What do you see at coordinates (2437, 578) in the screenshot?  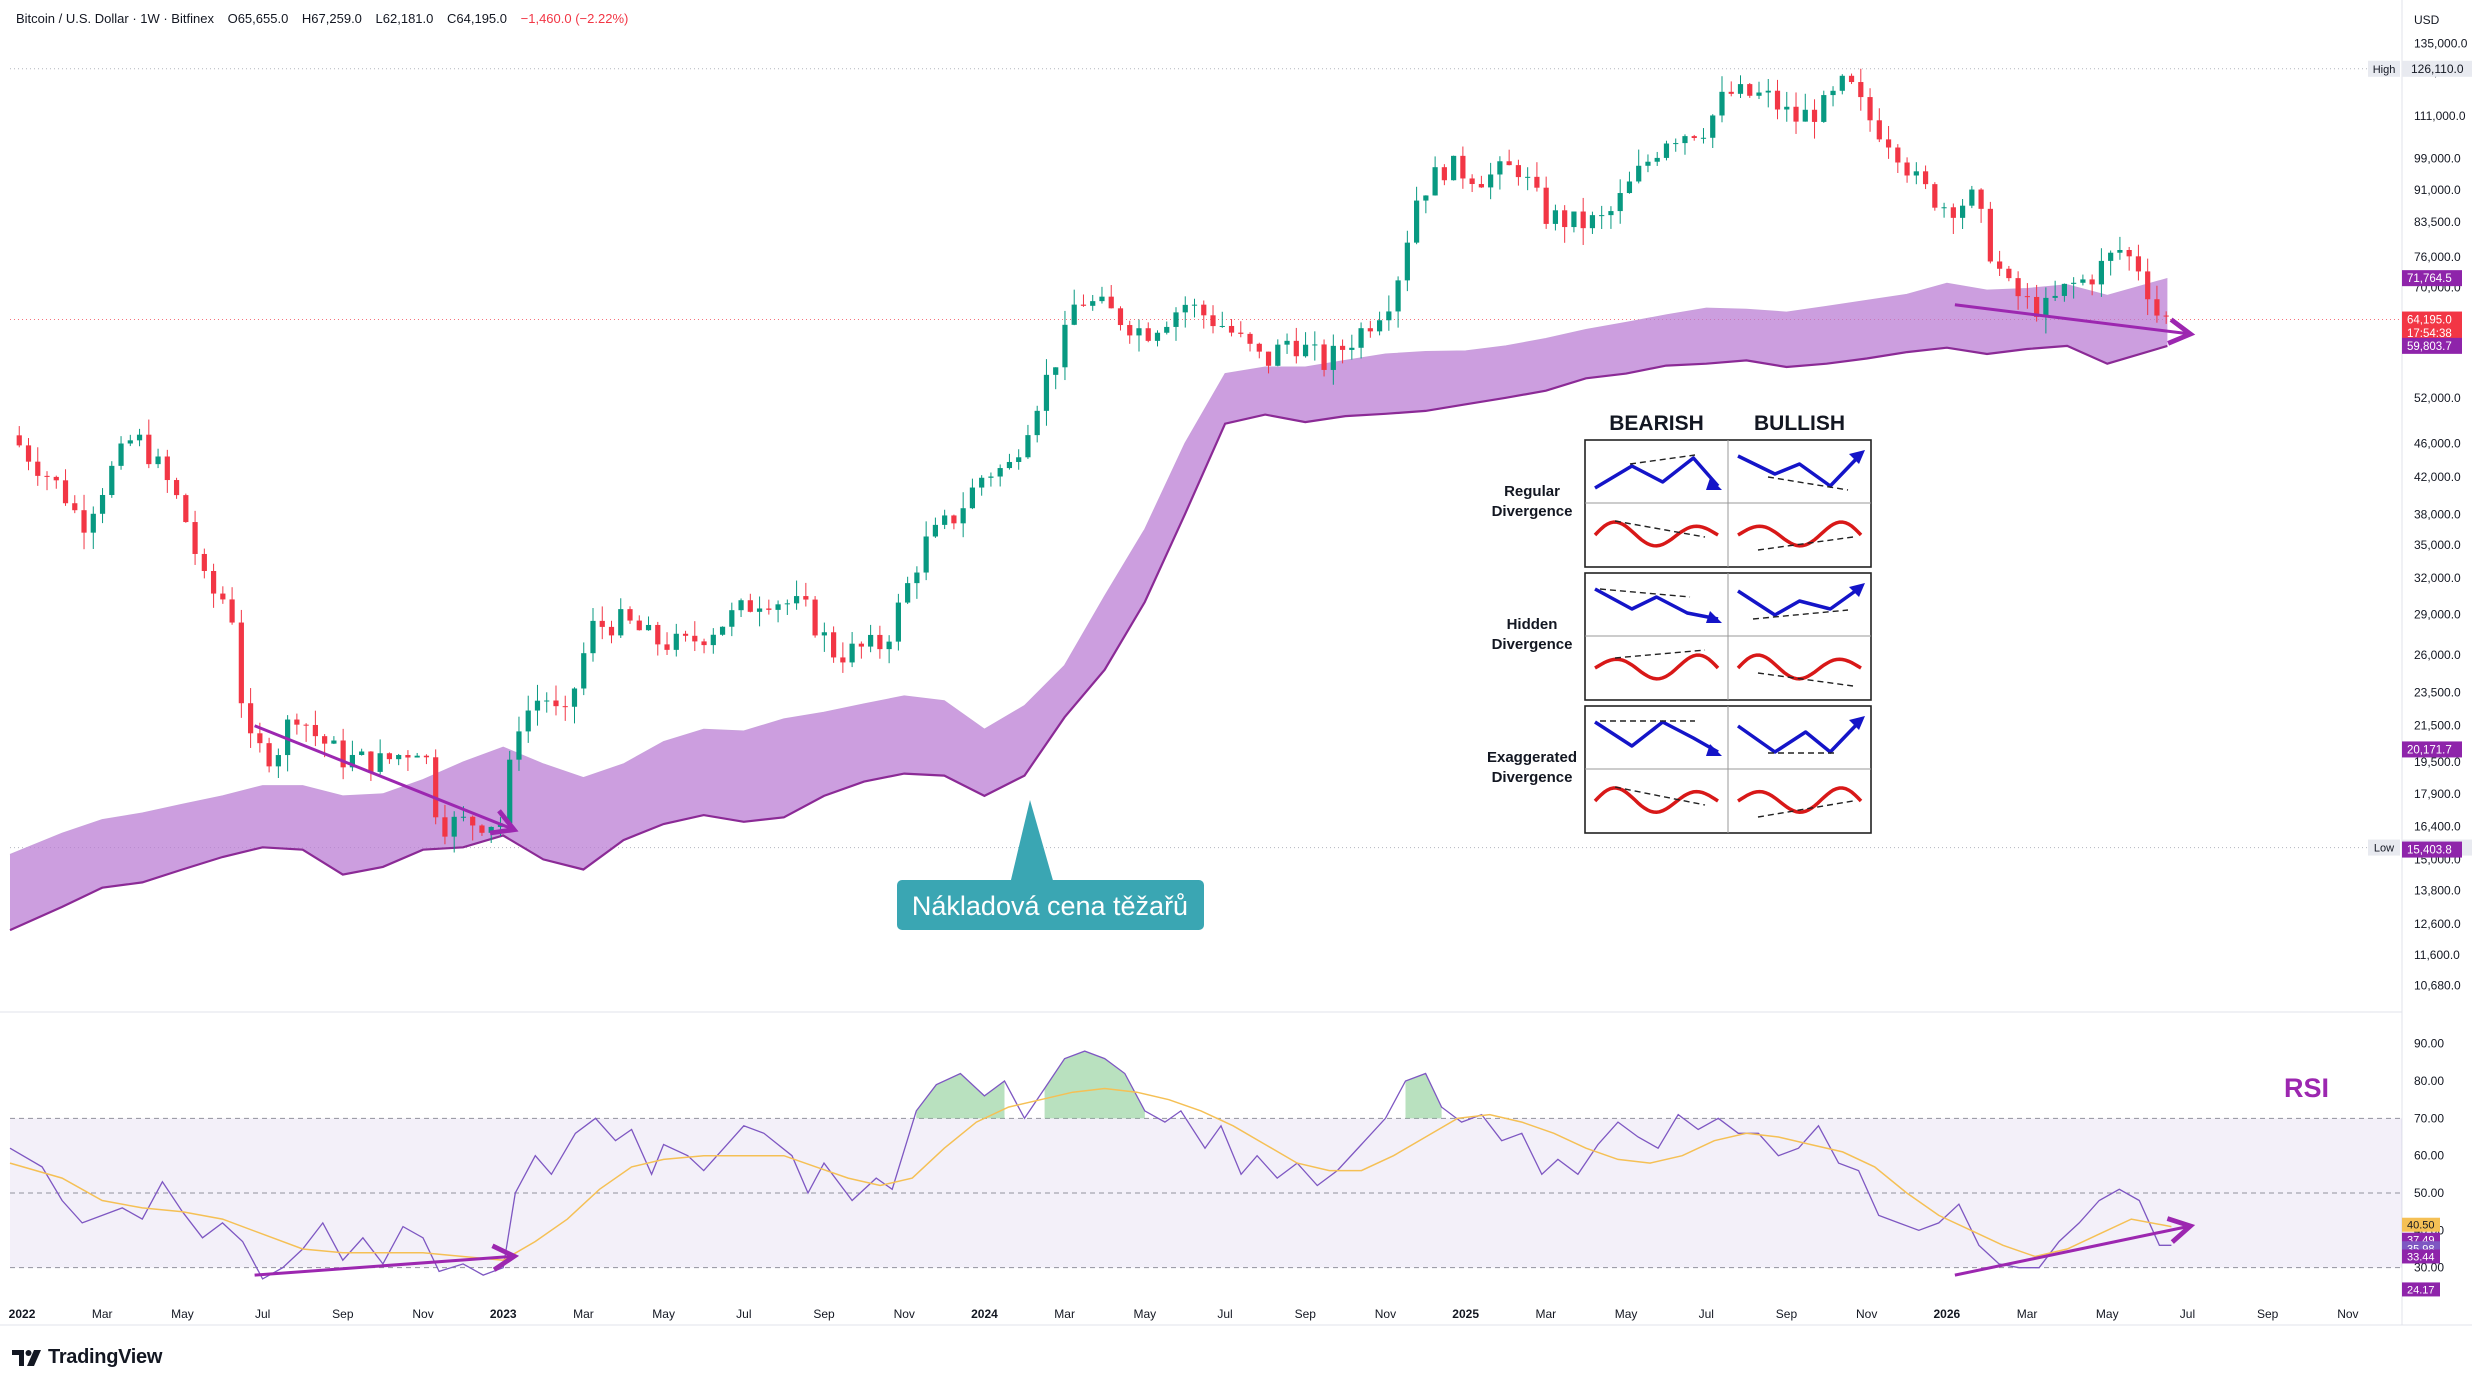 I see `price-tick-label: 32,000.0` at bounding box center [2437, 578].